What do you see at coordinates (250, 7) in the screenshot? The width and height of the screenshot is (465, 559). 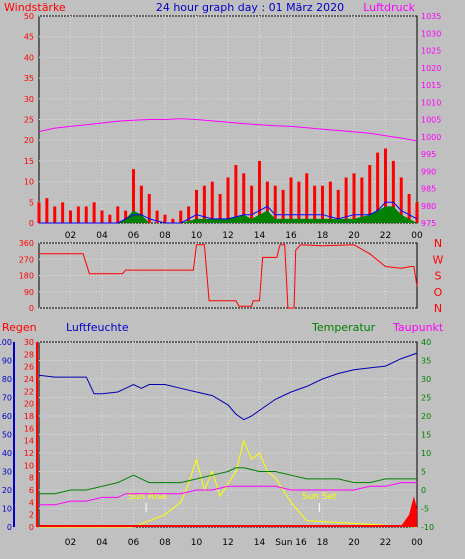 I see `graph-title: 24 hour graph day : 01 März 2020` at bounding box center [250, 7].